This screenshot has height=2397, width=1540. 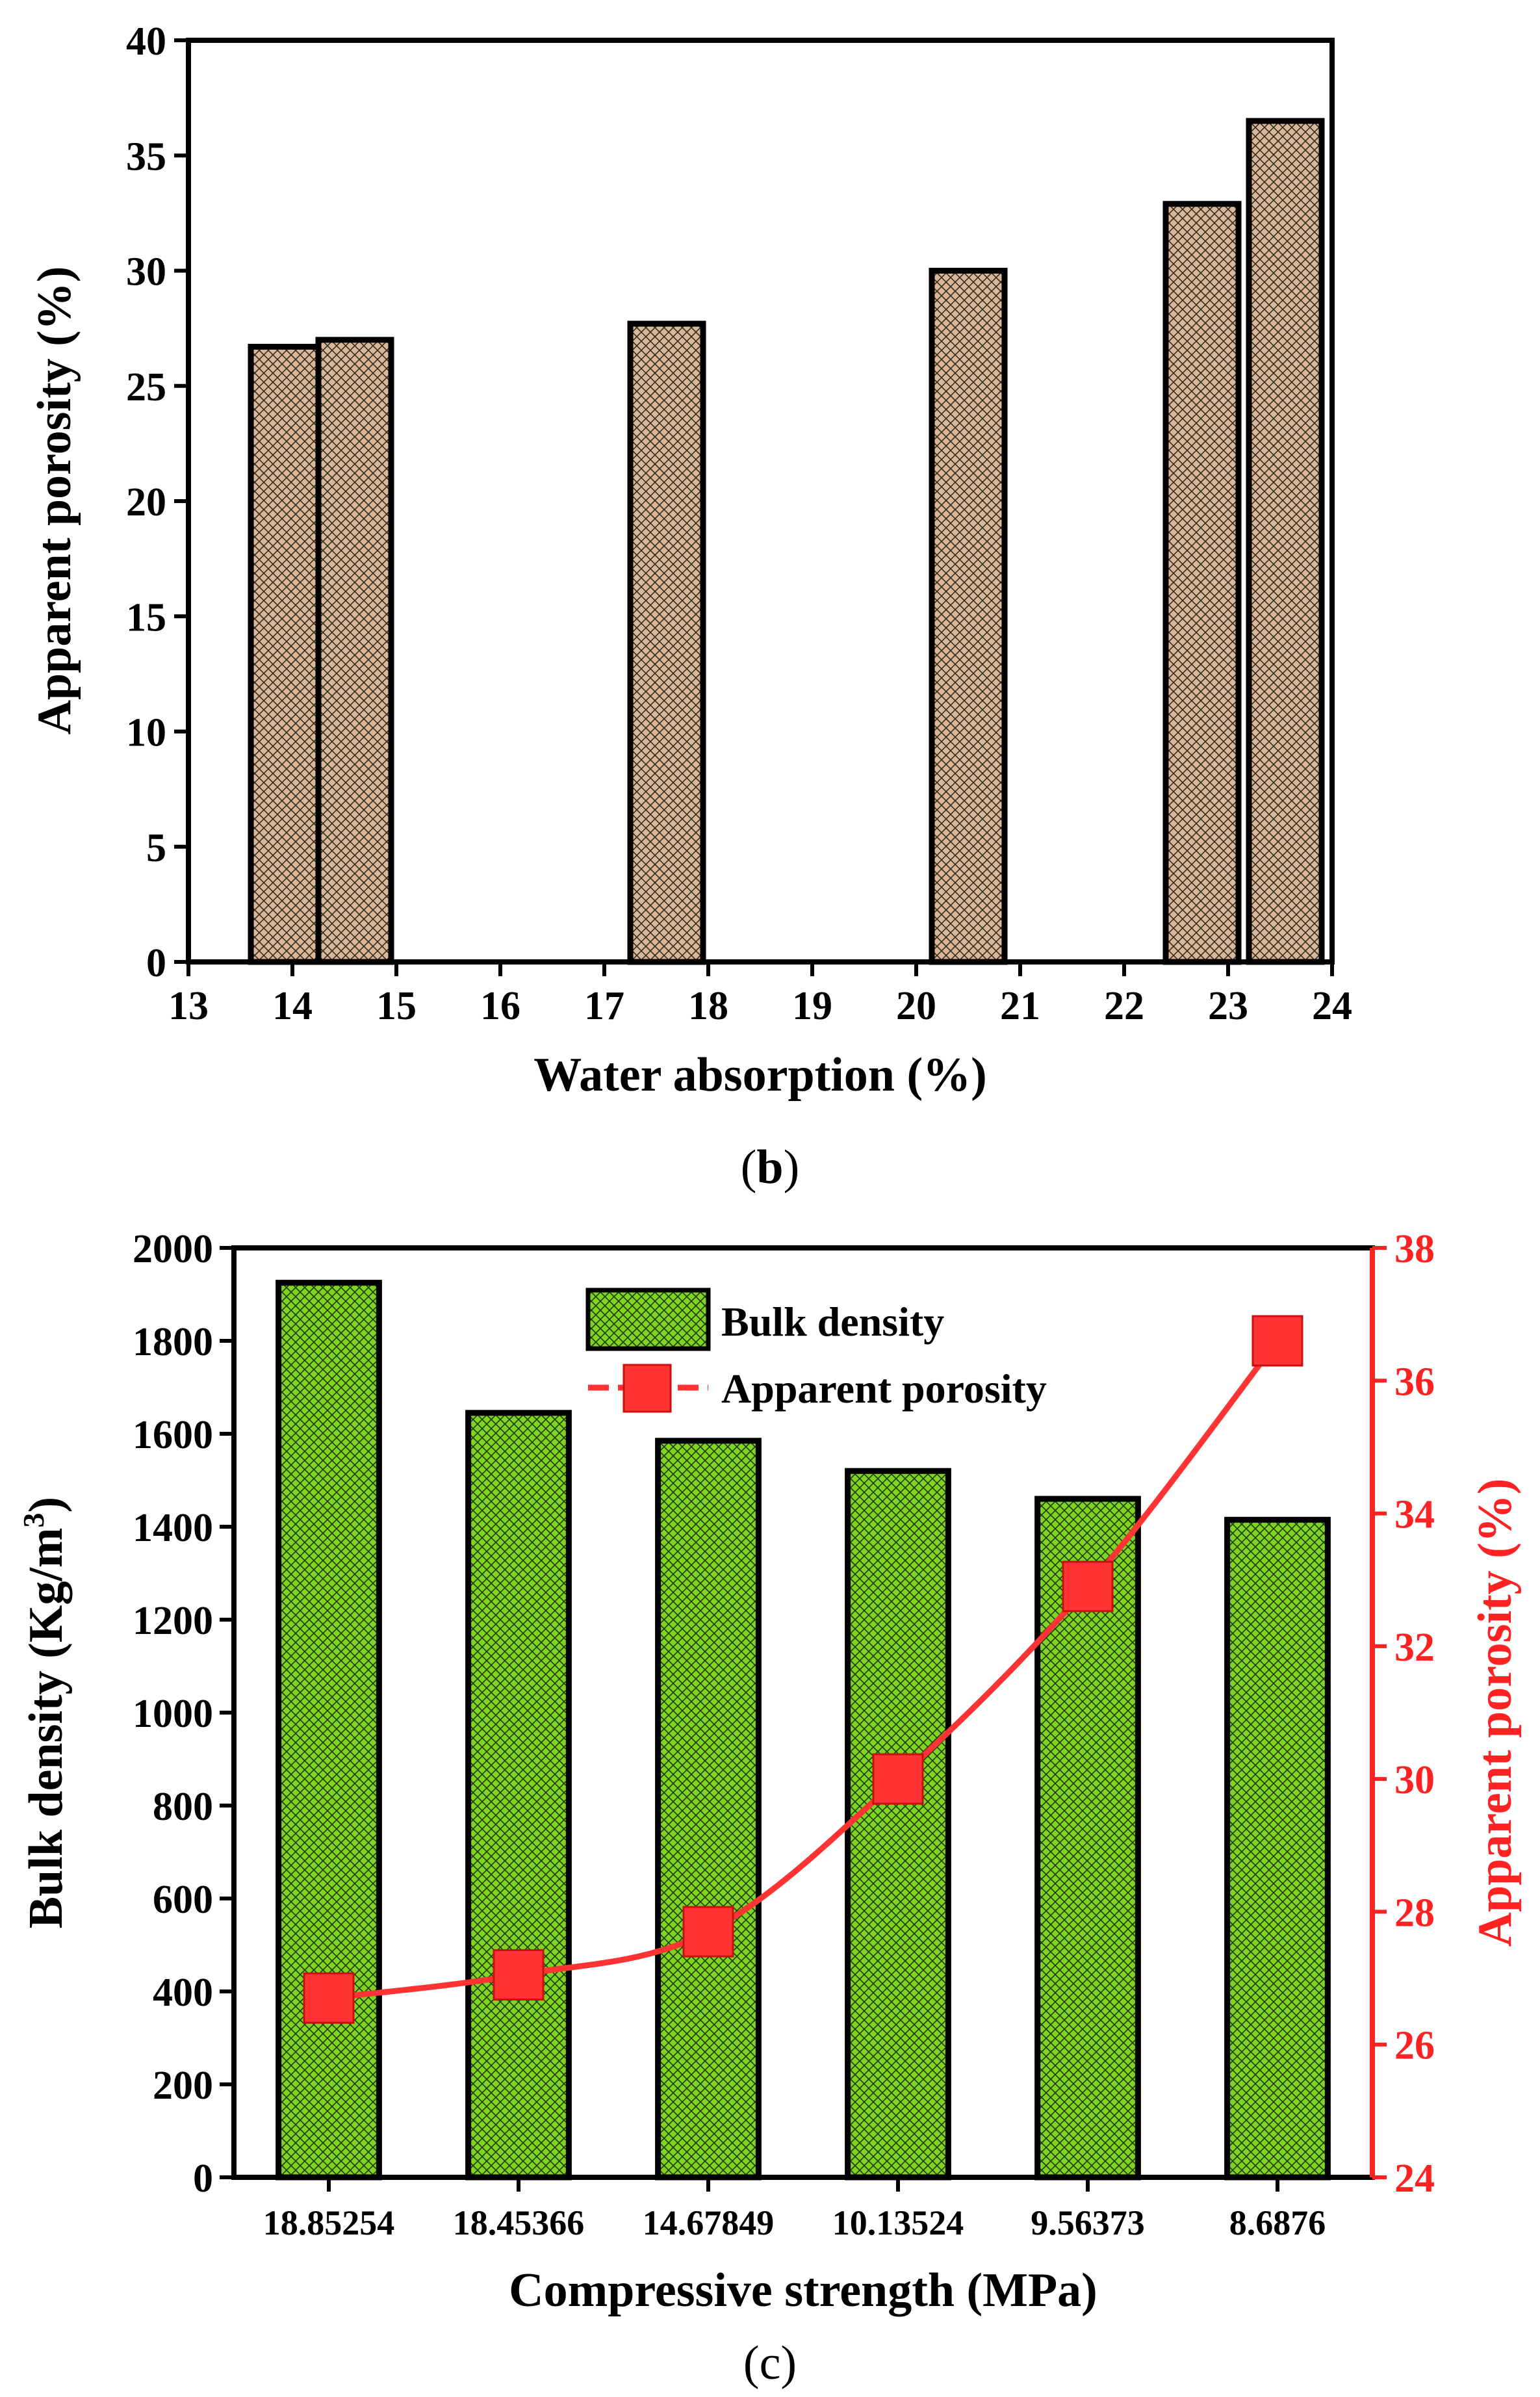 What do you see at coordinates (156, 848) in the screenshot?
I see `panel-b-y-tick-label: 5` at bounding box center [156, 848].